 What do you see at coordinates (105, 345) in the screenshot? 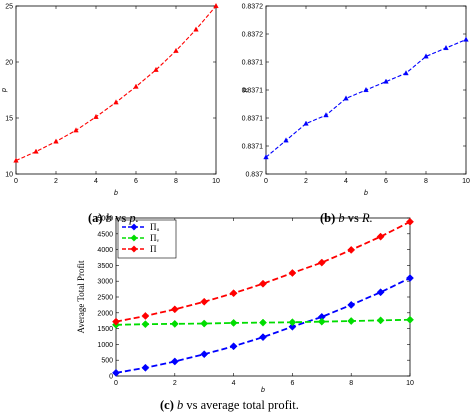
I see `y-tick-label: 1000` at bounding box center [105, 345].